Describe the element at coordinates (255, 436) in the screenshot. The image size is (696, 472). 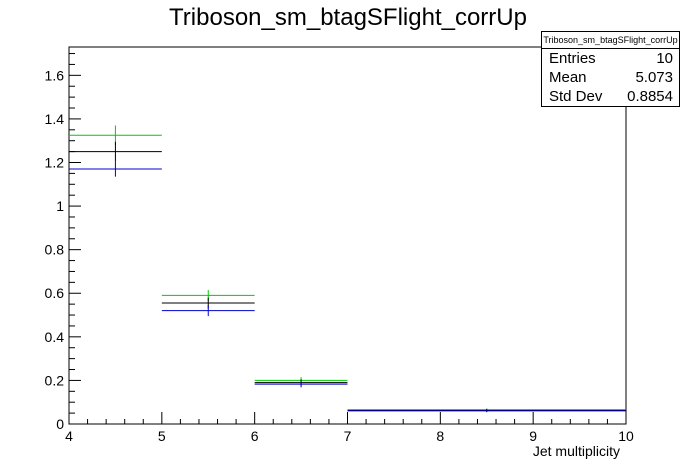
I see `x-tick-label: 6` at that location.